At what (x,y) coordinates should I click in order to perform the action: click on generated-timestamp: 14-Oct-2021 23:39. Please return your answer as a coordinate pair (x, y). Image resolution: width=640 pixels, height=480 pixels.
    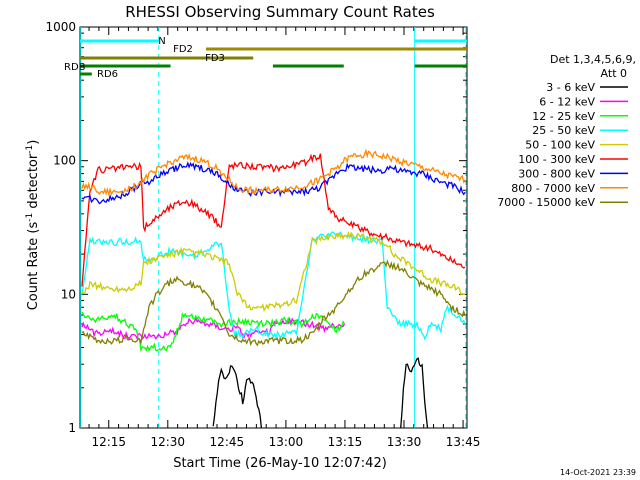
    Looking at the image, I should click on (598, 472).